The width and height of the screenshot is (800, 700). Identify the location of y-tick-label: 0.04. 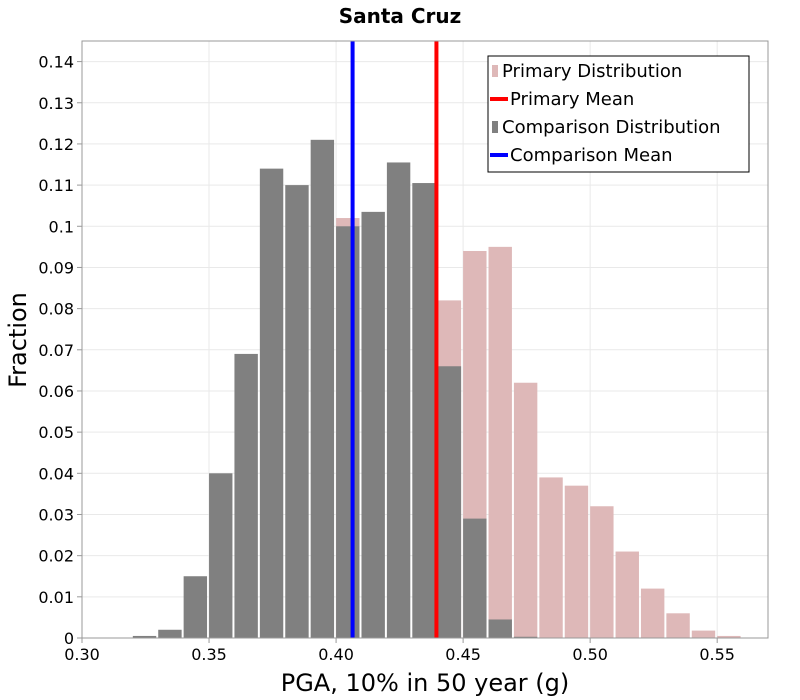
(56, 473).